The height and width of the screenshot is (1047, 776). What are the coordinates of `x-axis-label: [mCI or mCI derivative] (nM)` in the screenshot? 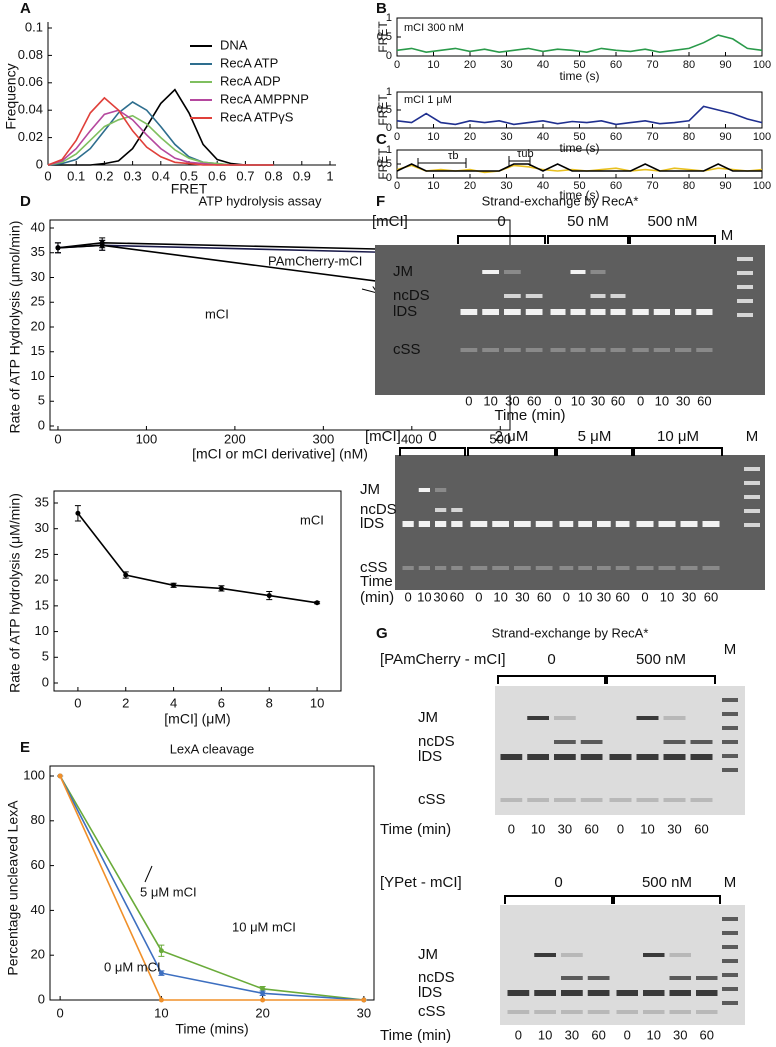 It's located at (280, 454).